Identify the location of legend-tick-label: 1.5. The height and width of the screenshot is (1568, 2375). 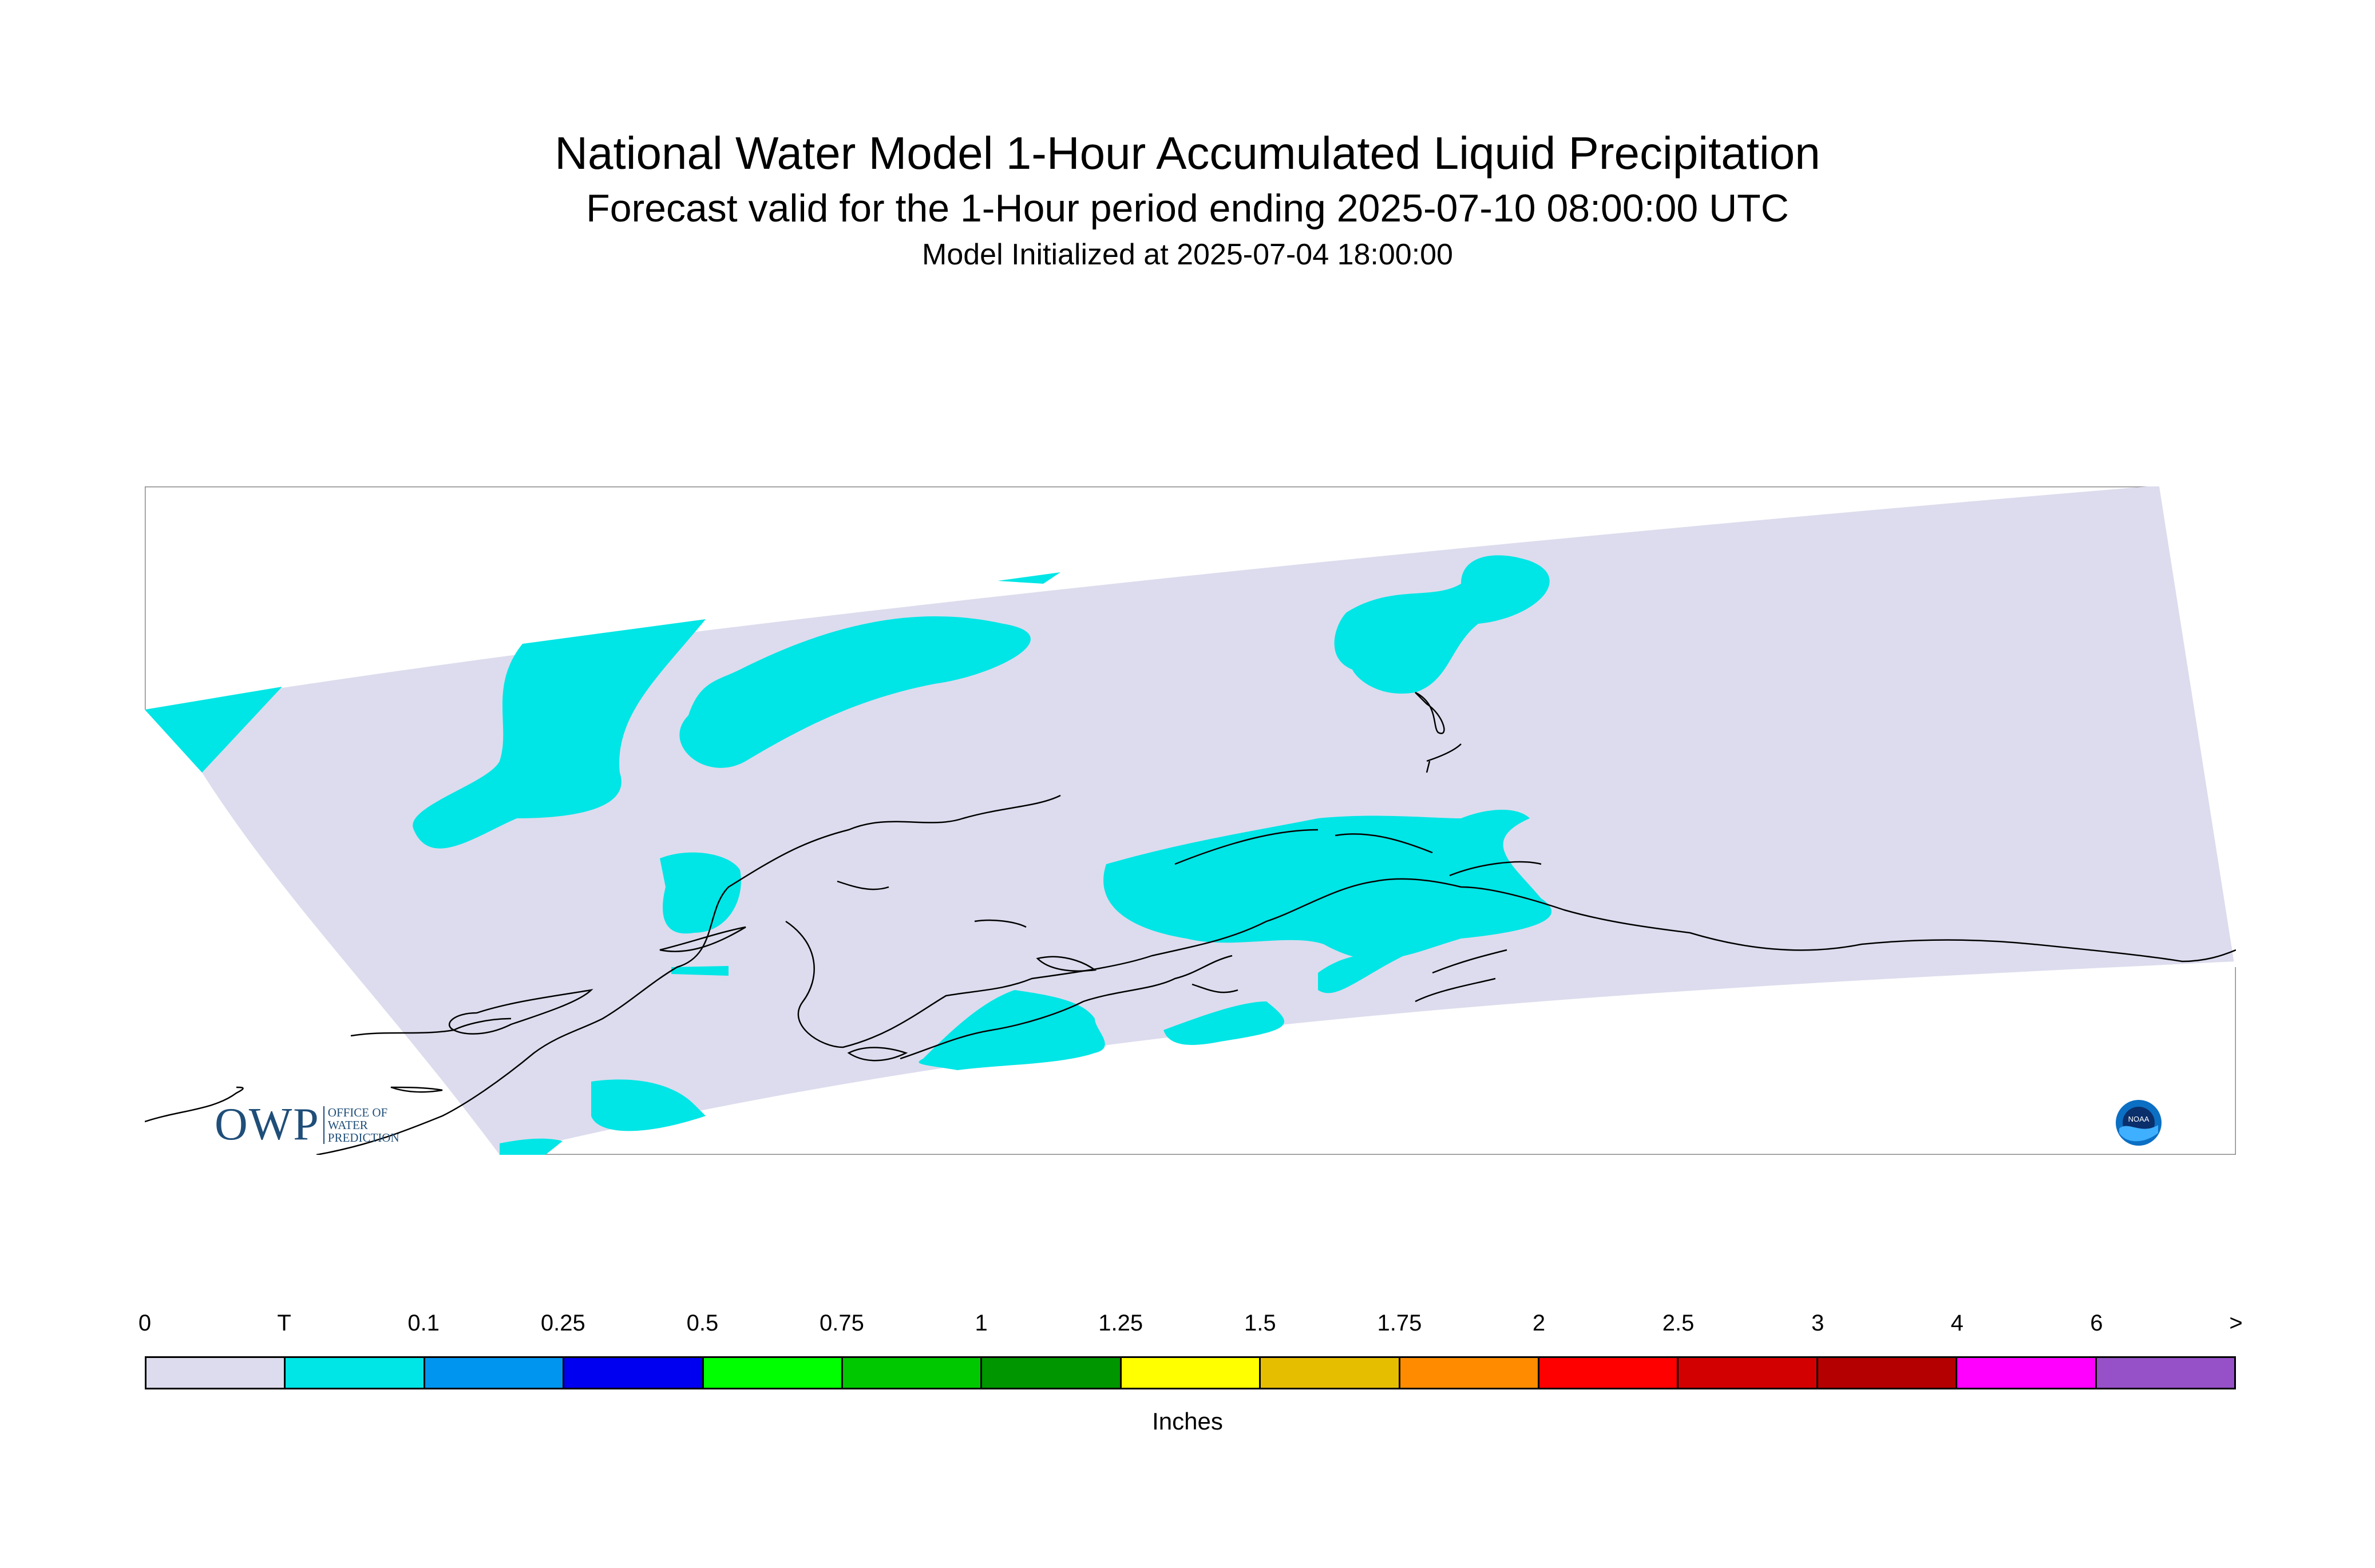
(1260, 1323).